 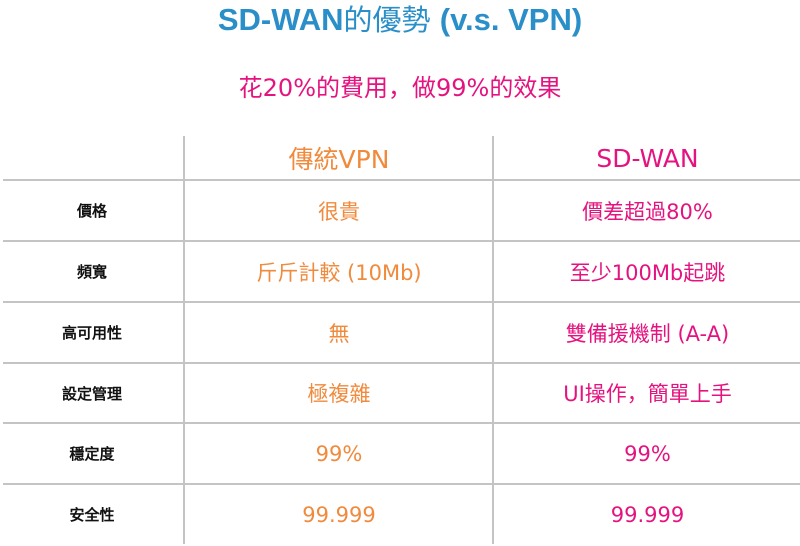 I want to click on cell-sdwan-stability: 99%, so click(x=647, y=453).